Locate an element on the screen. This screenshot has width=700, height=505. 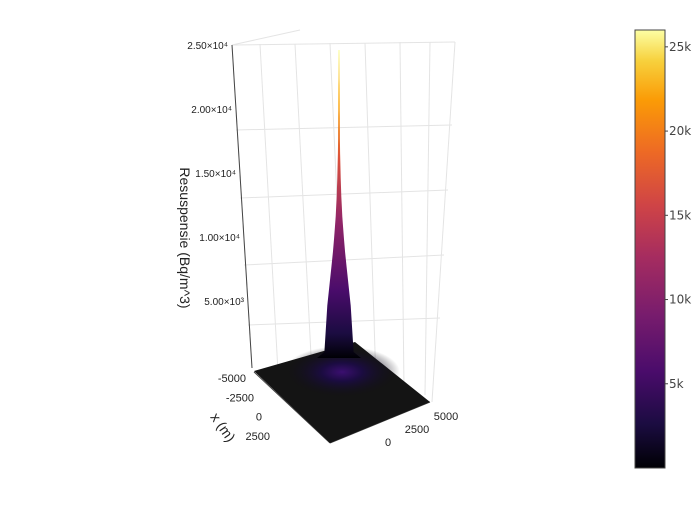
z-tick-label: 2.00×10⁴ is located at coordinates (211, 110).